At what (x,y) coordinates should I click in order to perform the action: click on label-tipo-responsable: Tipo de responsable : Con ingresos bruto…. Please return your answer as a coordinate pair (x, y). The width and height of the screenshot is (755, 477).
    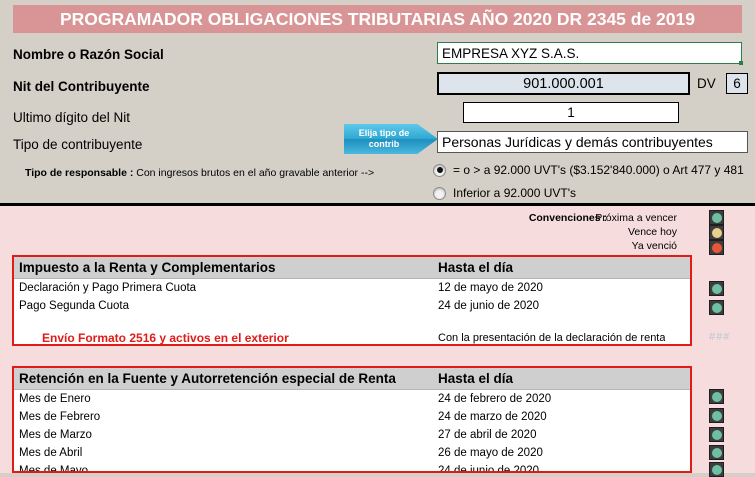
    Looking at the image, I should click on (199, 173).